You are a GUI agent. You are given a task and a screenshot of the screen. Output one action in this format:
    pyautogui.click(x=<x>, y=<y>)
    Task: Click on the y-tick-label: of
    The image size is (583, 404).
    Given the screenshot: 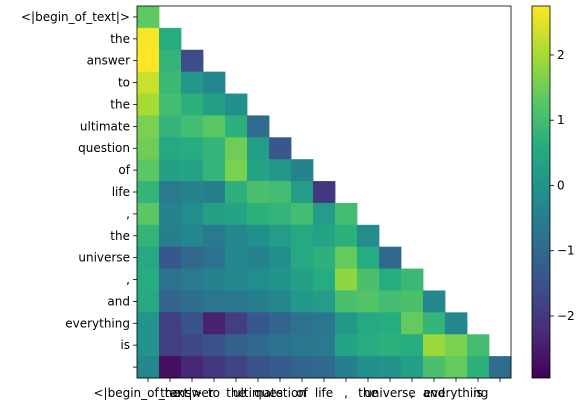 What is the action you would take?
    pyautogui.click(x=124, y=170)
    